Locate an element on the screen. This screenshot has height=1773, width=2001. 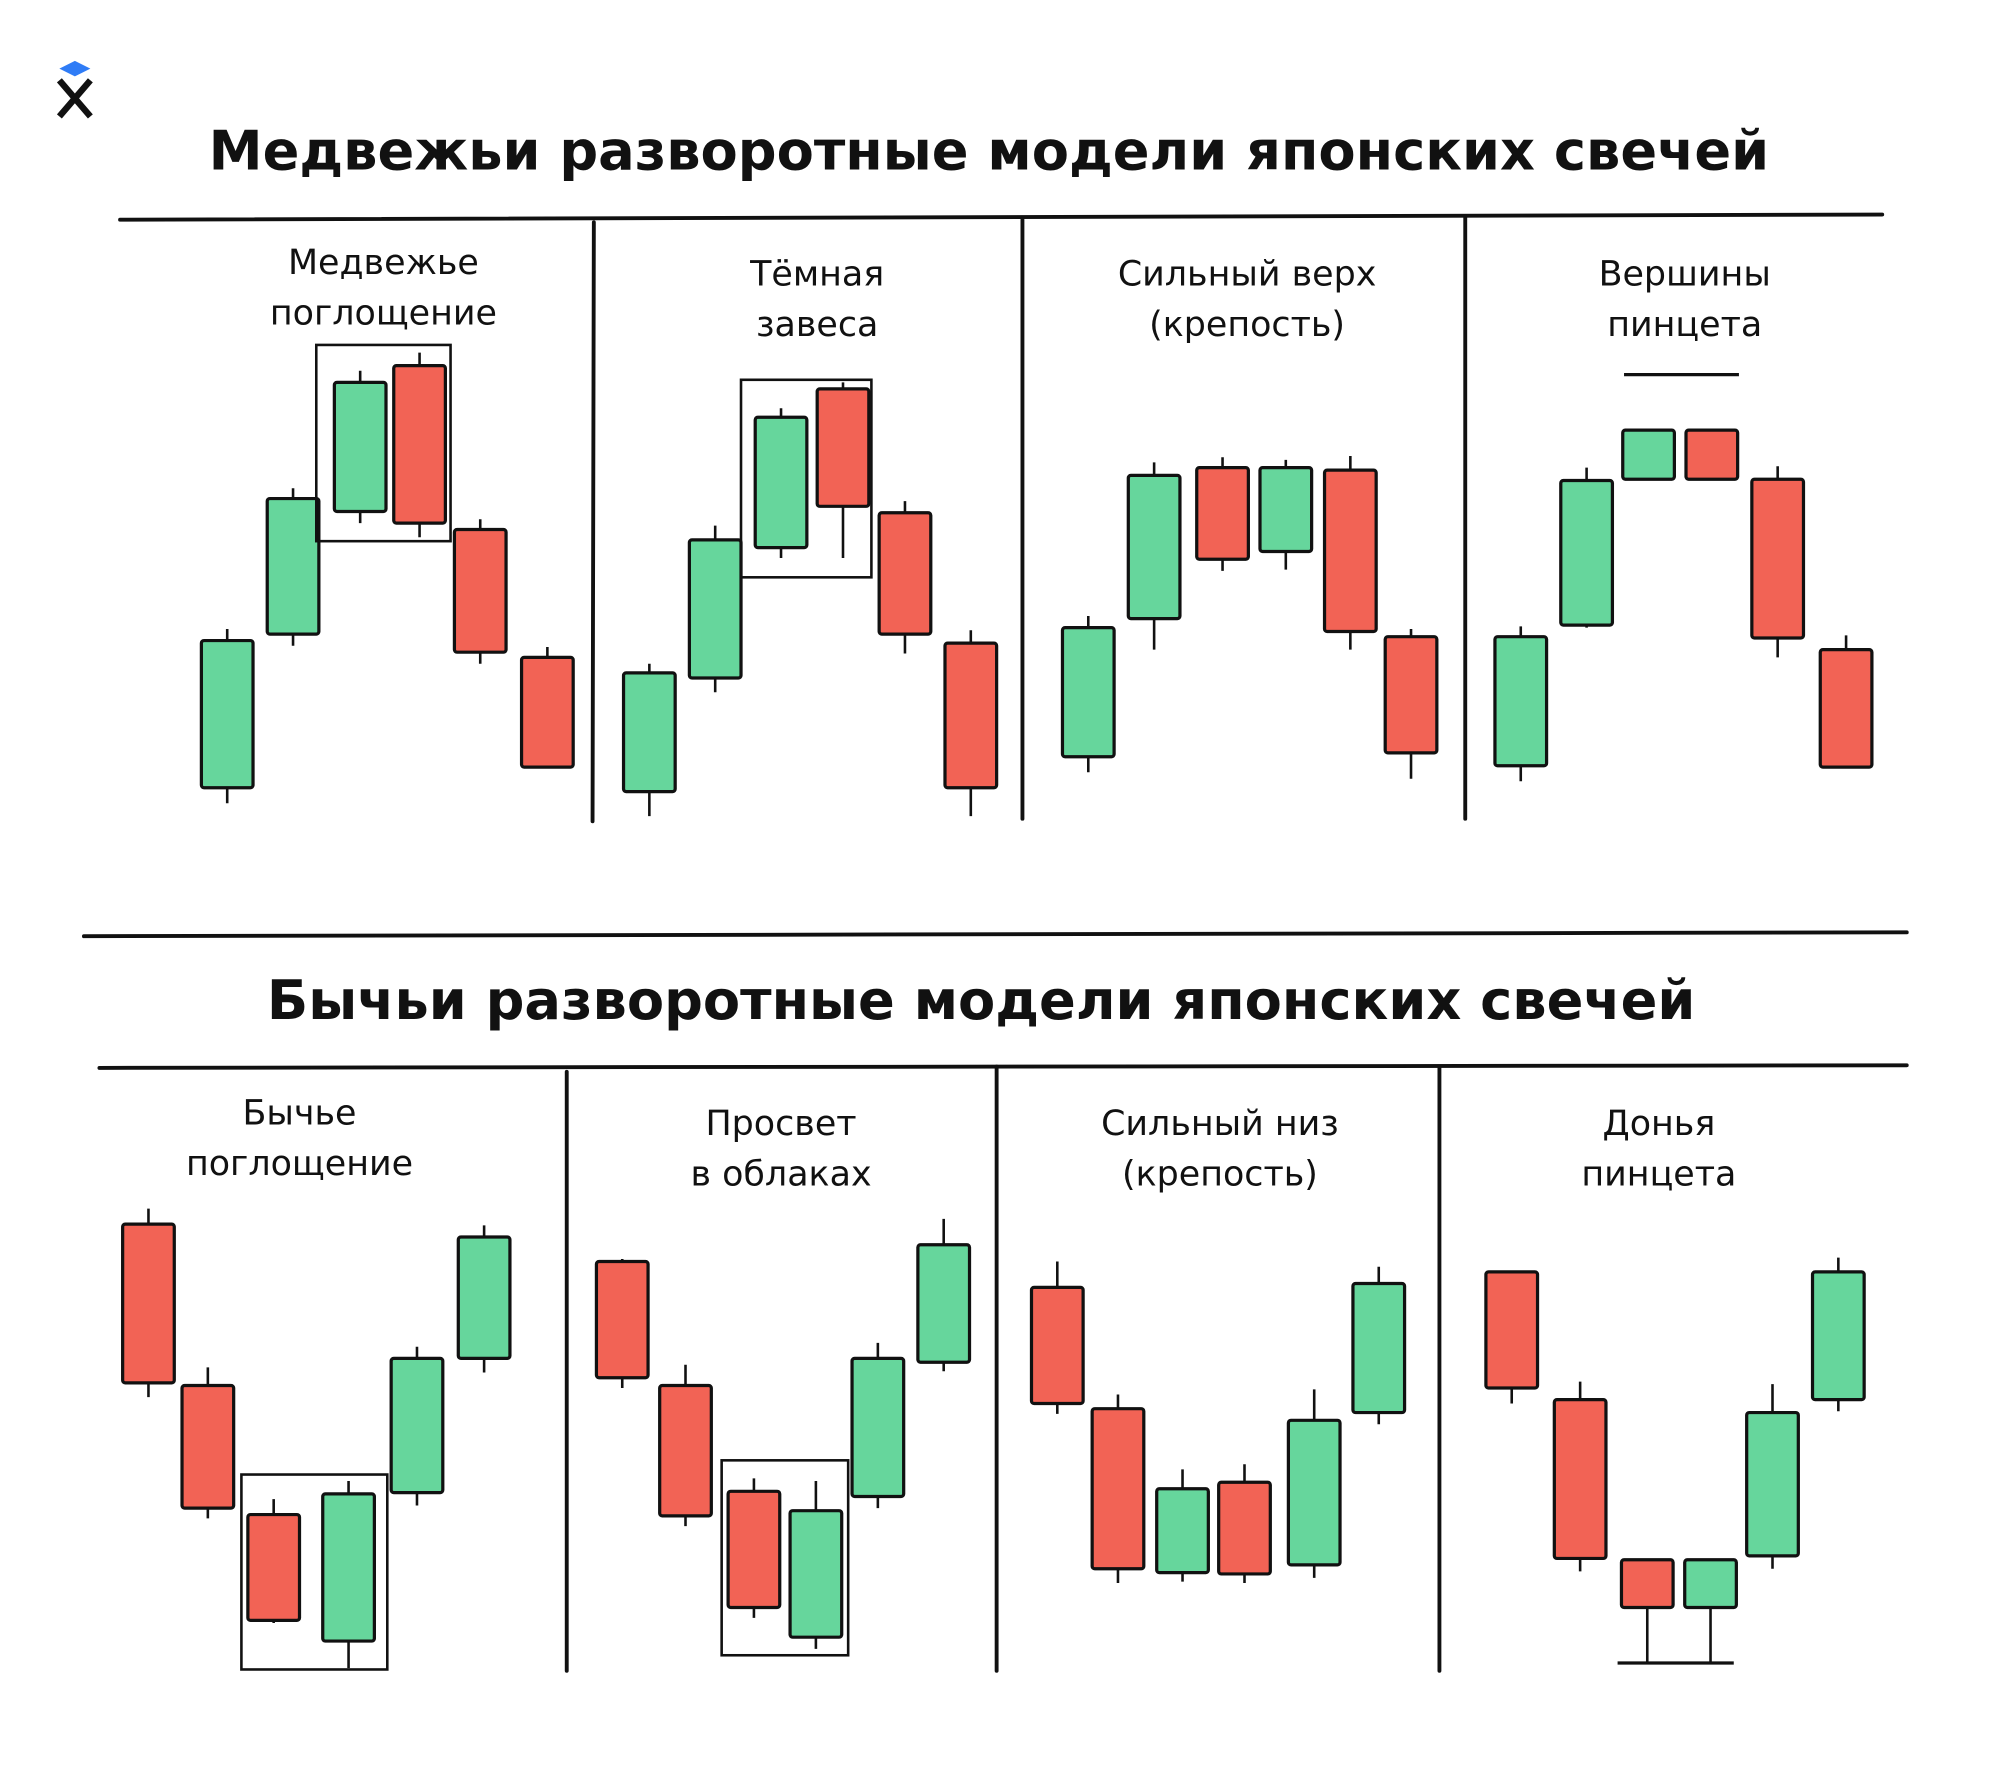
pattern-label: Донья is located at coordinates (1658, 1124).